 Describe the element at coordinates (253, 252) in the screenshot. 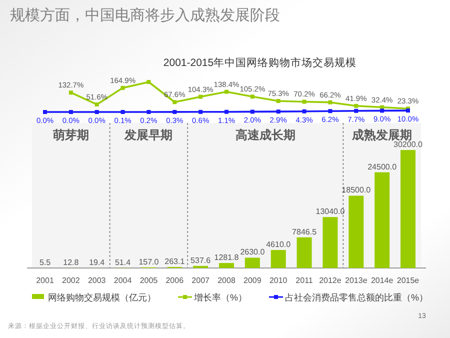

I see `data-label: 2630.0` at that location.